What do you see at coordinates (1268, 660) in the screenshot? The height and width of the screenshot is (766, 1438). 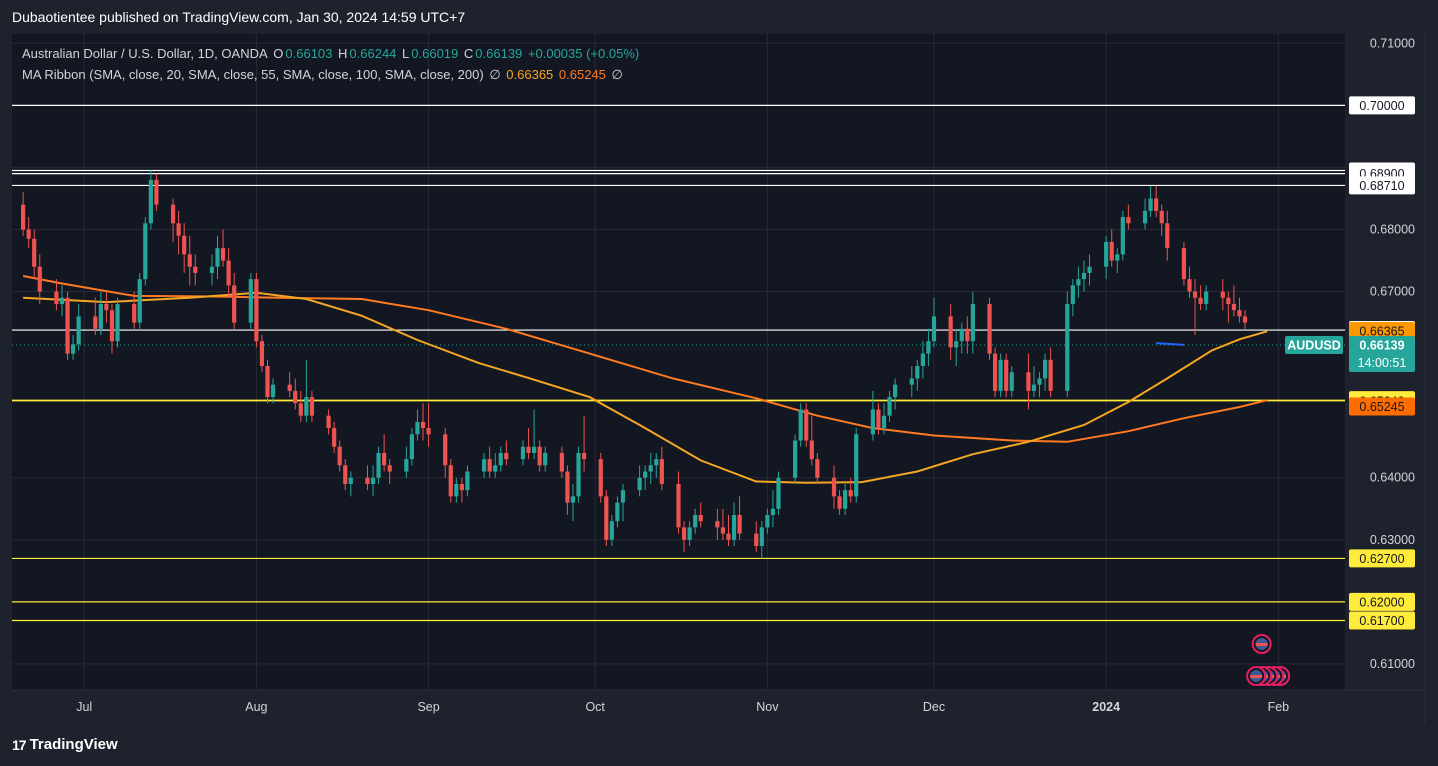 I see `economic-events` at bounding box center [1268, 660].